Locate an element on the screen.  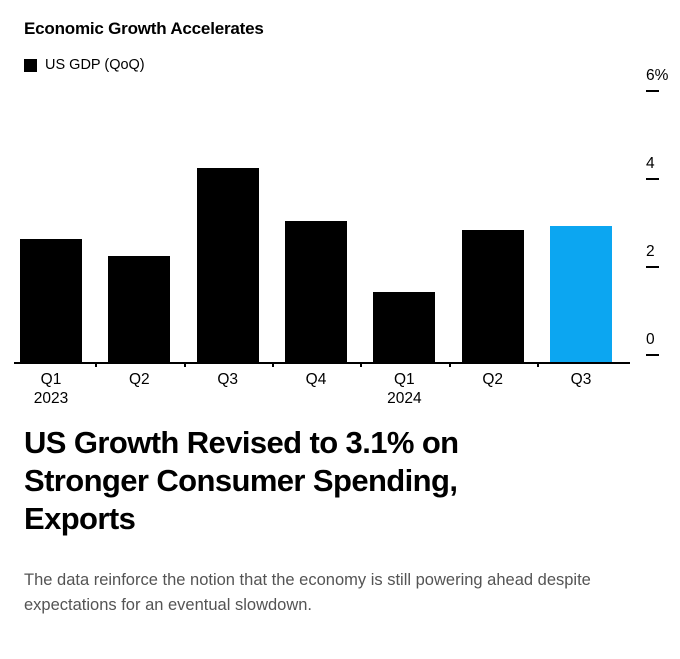
x-axis-label: Q4 is located at coordinates (316, 379).